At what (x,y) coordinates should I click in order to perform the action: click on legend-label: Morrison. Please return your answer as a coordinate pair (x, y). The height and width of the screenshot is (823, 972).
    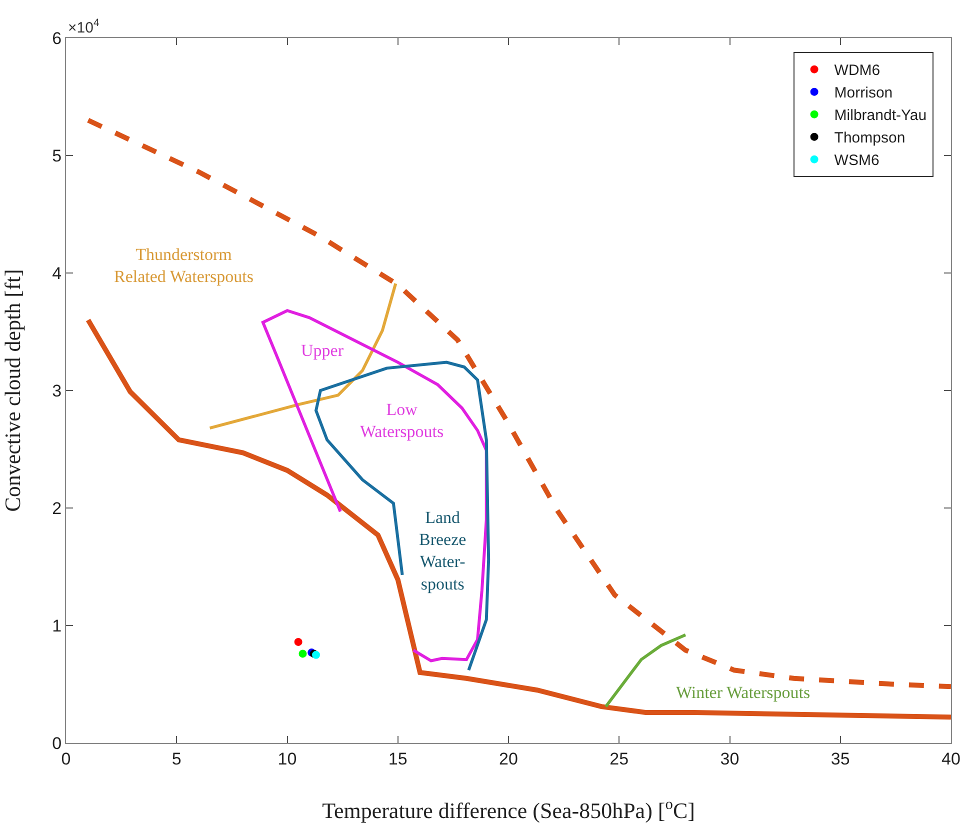
    Looking at the image, I should click on (863, 93).